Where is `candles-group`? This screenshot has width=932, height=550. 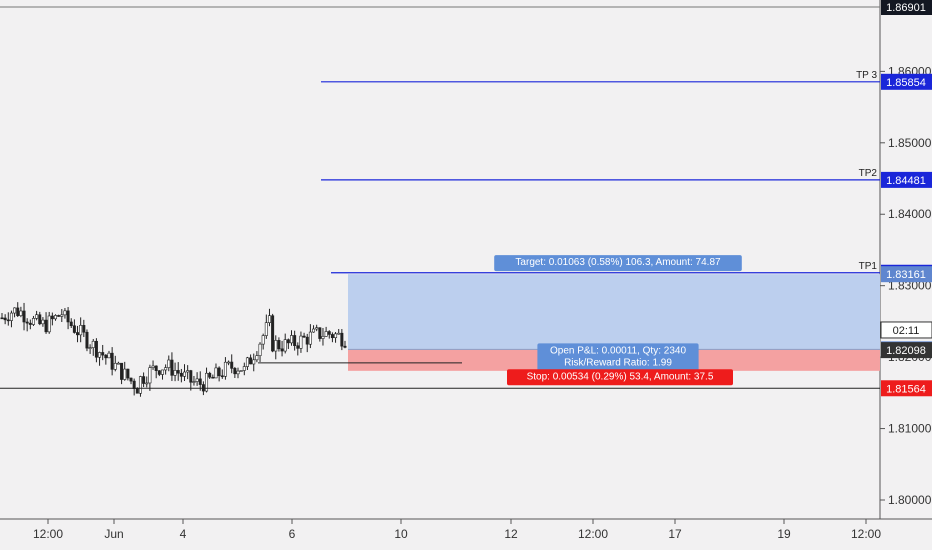 candles-group is located at coordinates (173, 349).